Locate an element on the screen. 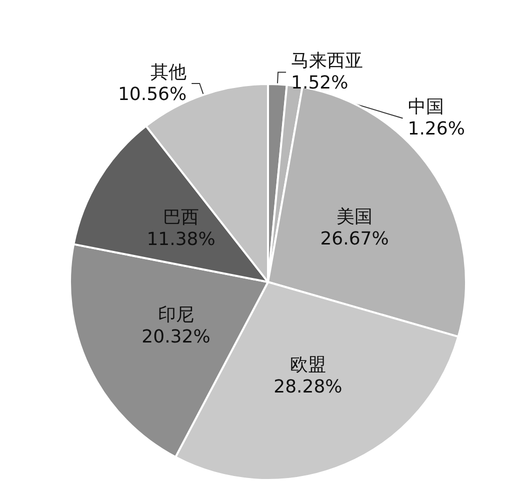 This screenshot has height=503, width=509. data-label: 28.28% is located at coordinates (308, 387).